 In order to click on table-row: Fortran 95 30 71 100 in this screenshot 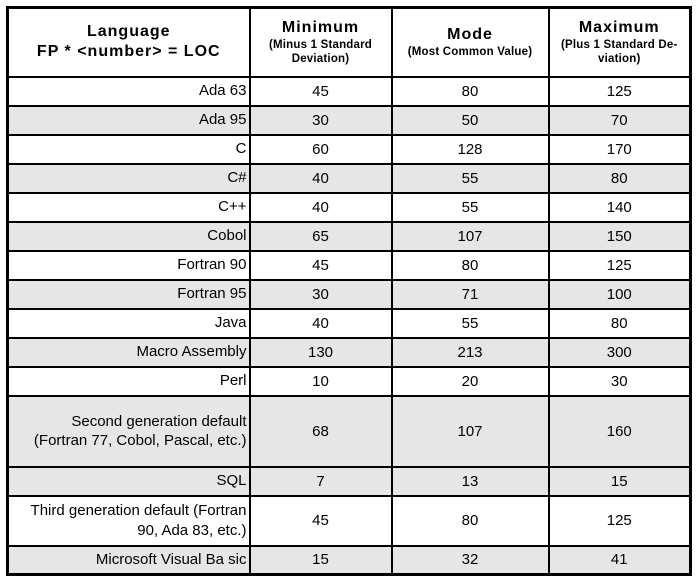, I will do `click(349, 294)`.